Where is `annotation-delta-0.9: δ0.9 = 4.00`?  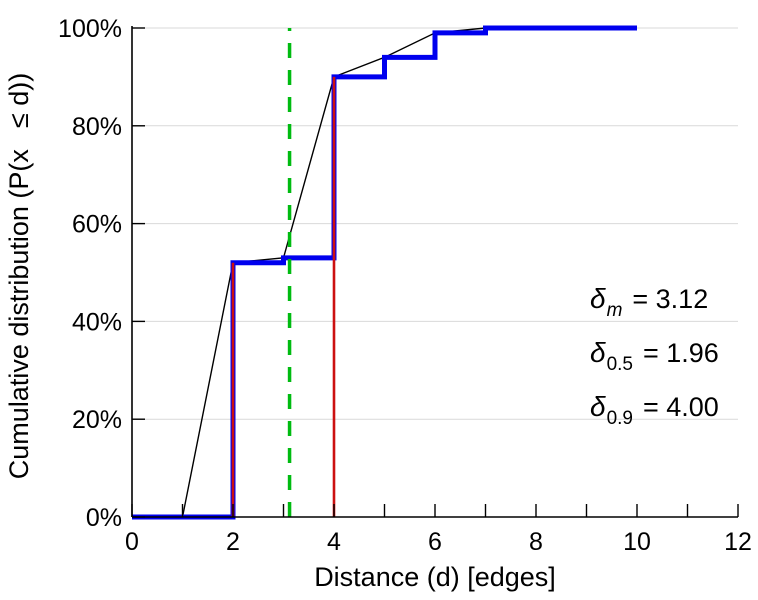 annotation-delta-0.9: δ0.9 = 4.00 is located at coordinates (654, 410).